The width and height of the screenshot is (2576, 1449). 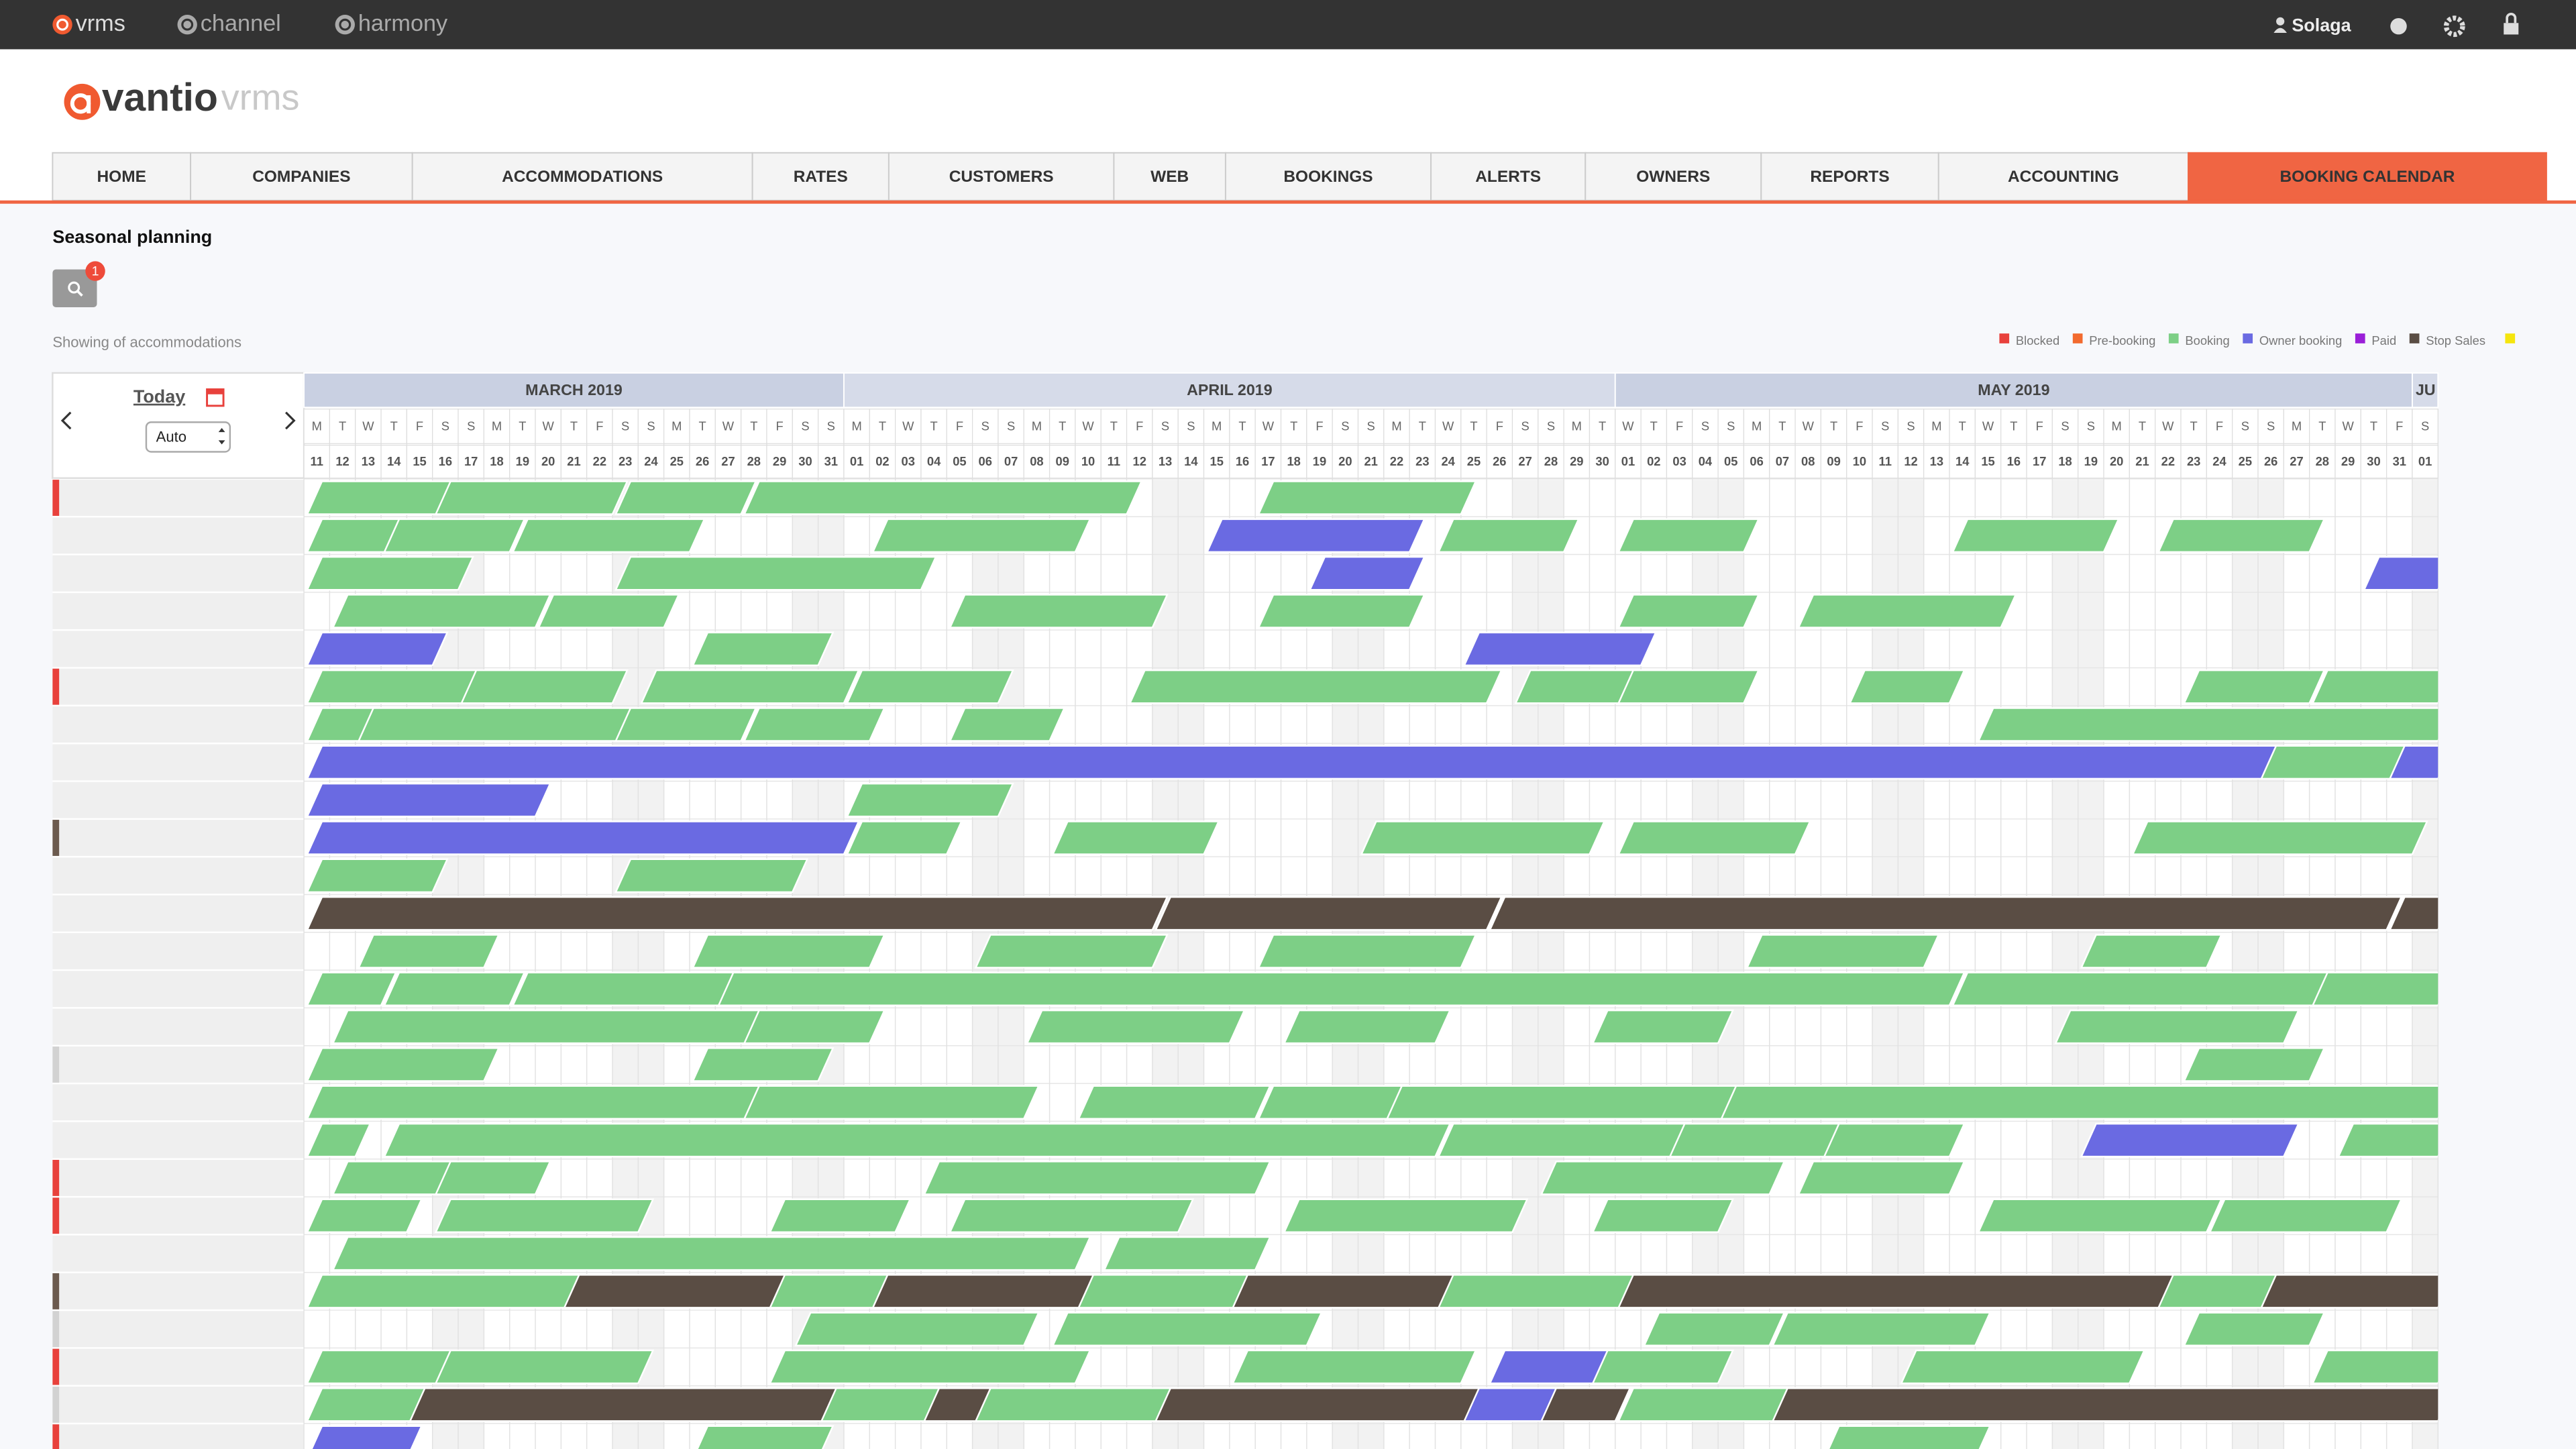 I want to click on app-link: vrms, so click(x=100, y=23).